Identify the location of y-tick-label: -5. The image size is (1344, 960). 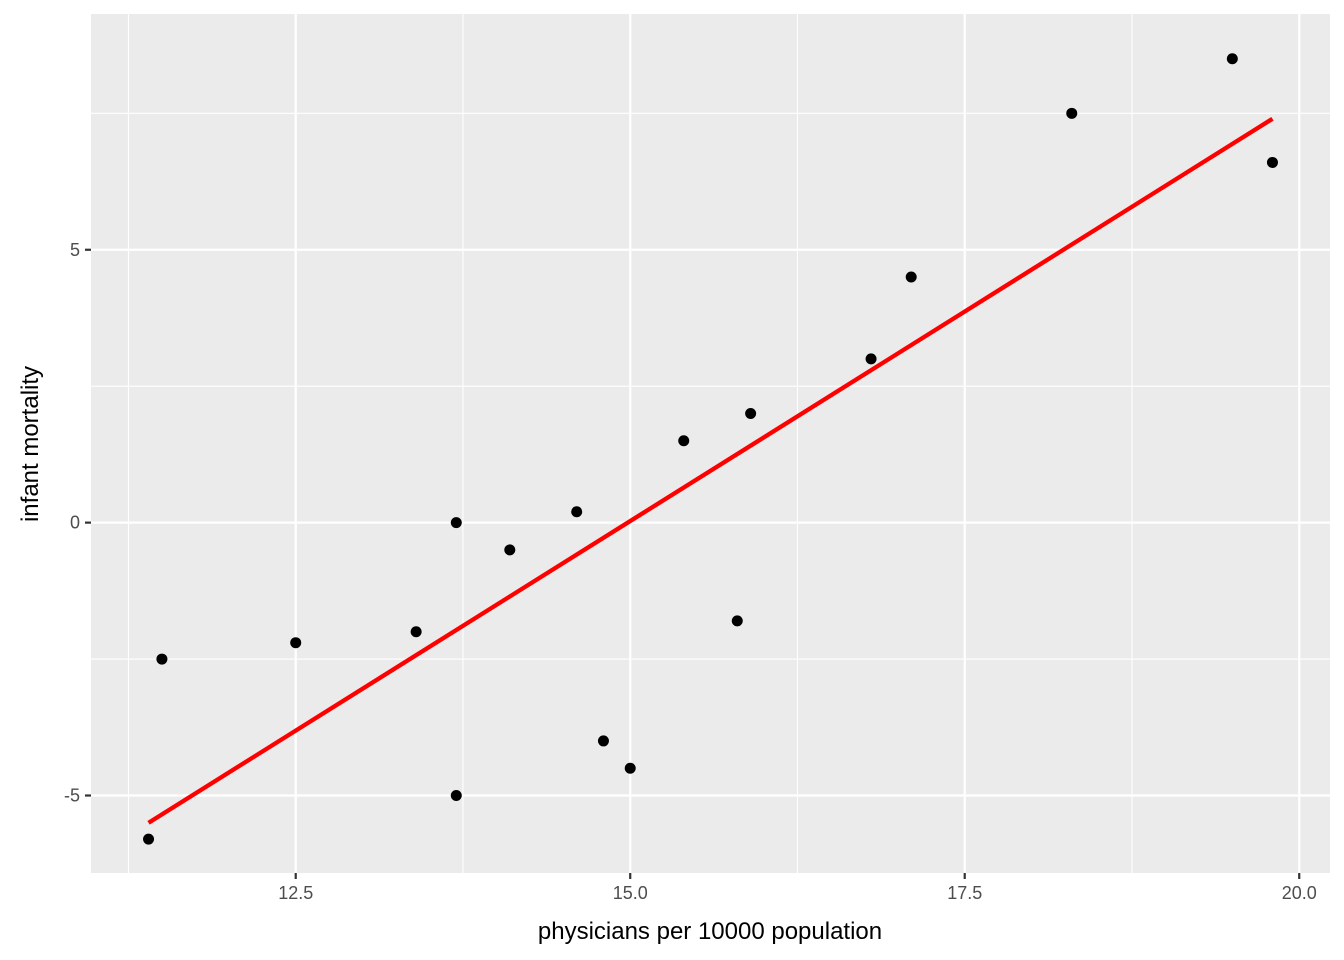
(72, 796).